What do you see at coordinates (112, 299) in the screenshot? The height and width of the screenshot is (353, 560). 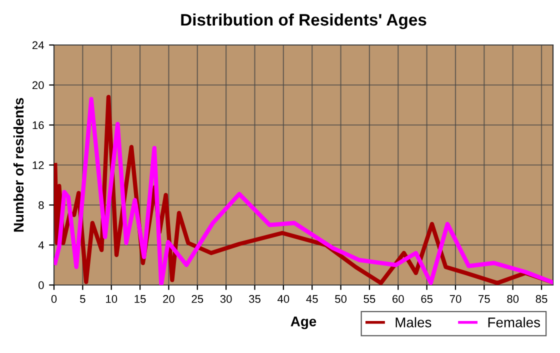 I see `x-tick-label: 10` at bounding box center [112, 299].